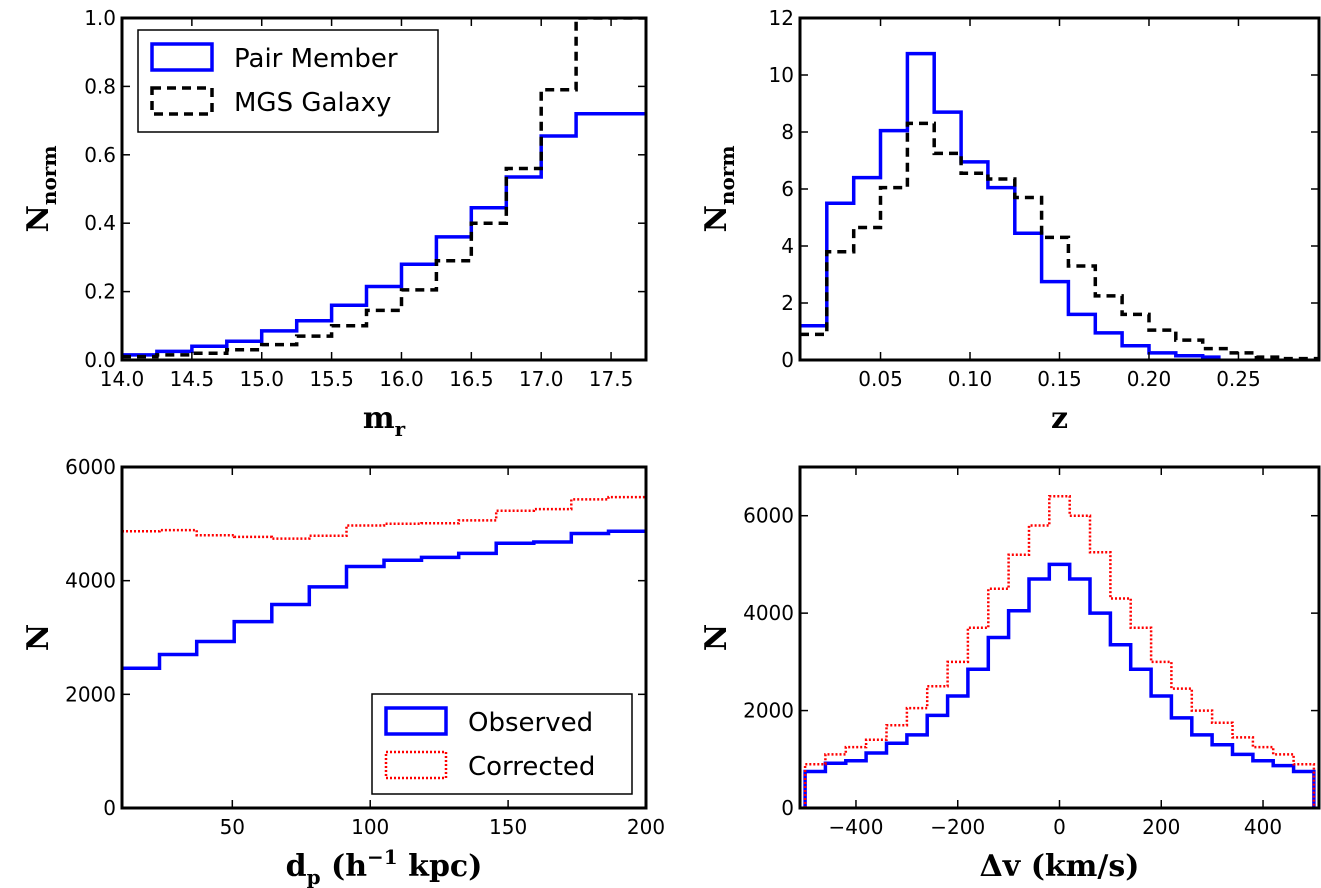 The image size is (1321, 888). I want to click on x-tick-label: 0.15, so click(1059, 379).